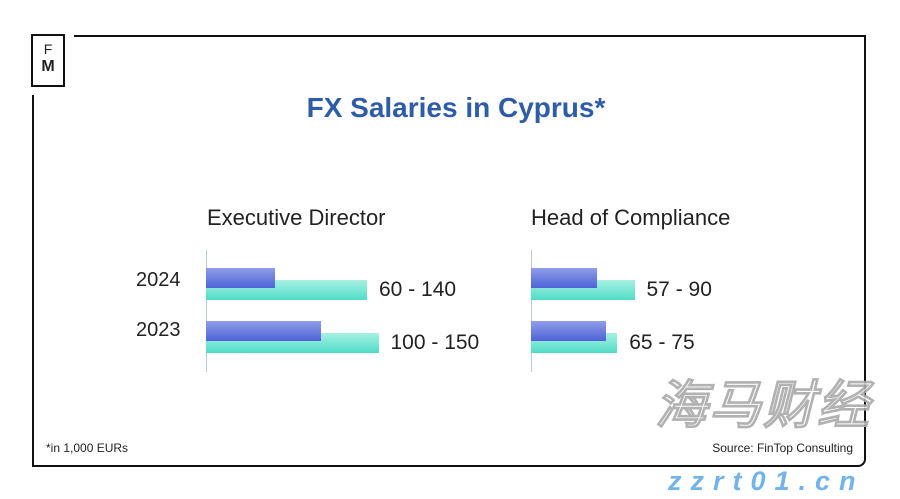 This screenshot has height=499, width=900. Describe the element at coordinates (662, 342) in the screenshot. I see `data-label-2023: 65 - 75` at that location.